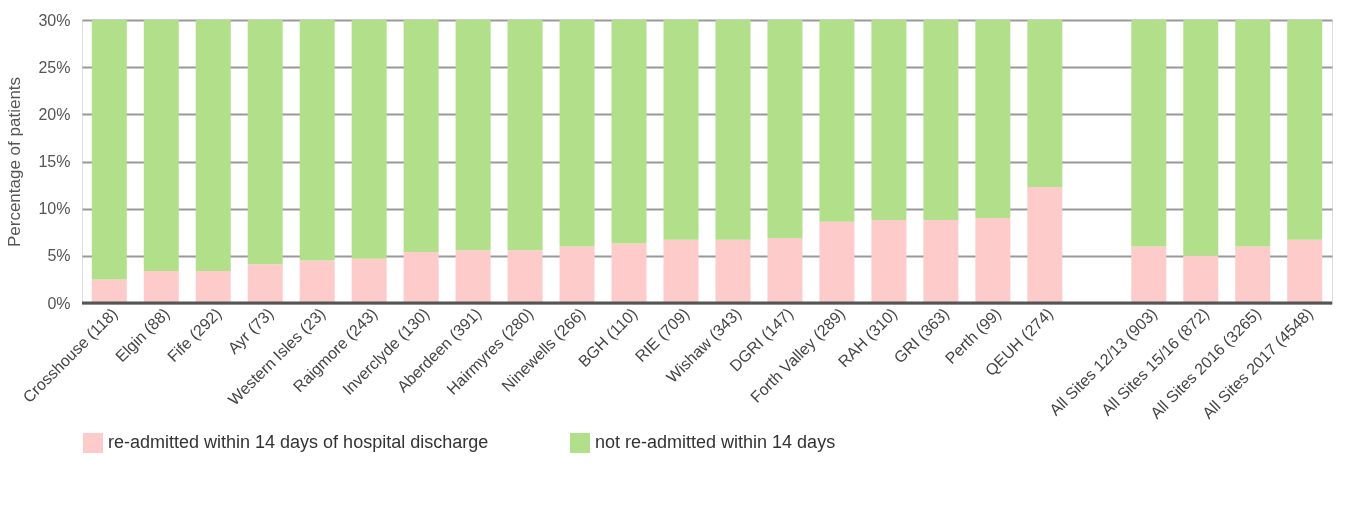  I want to click on y-tick-label: 10%, so click(54, 209).